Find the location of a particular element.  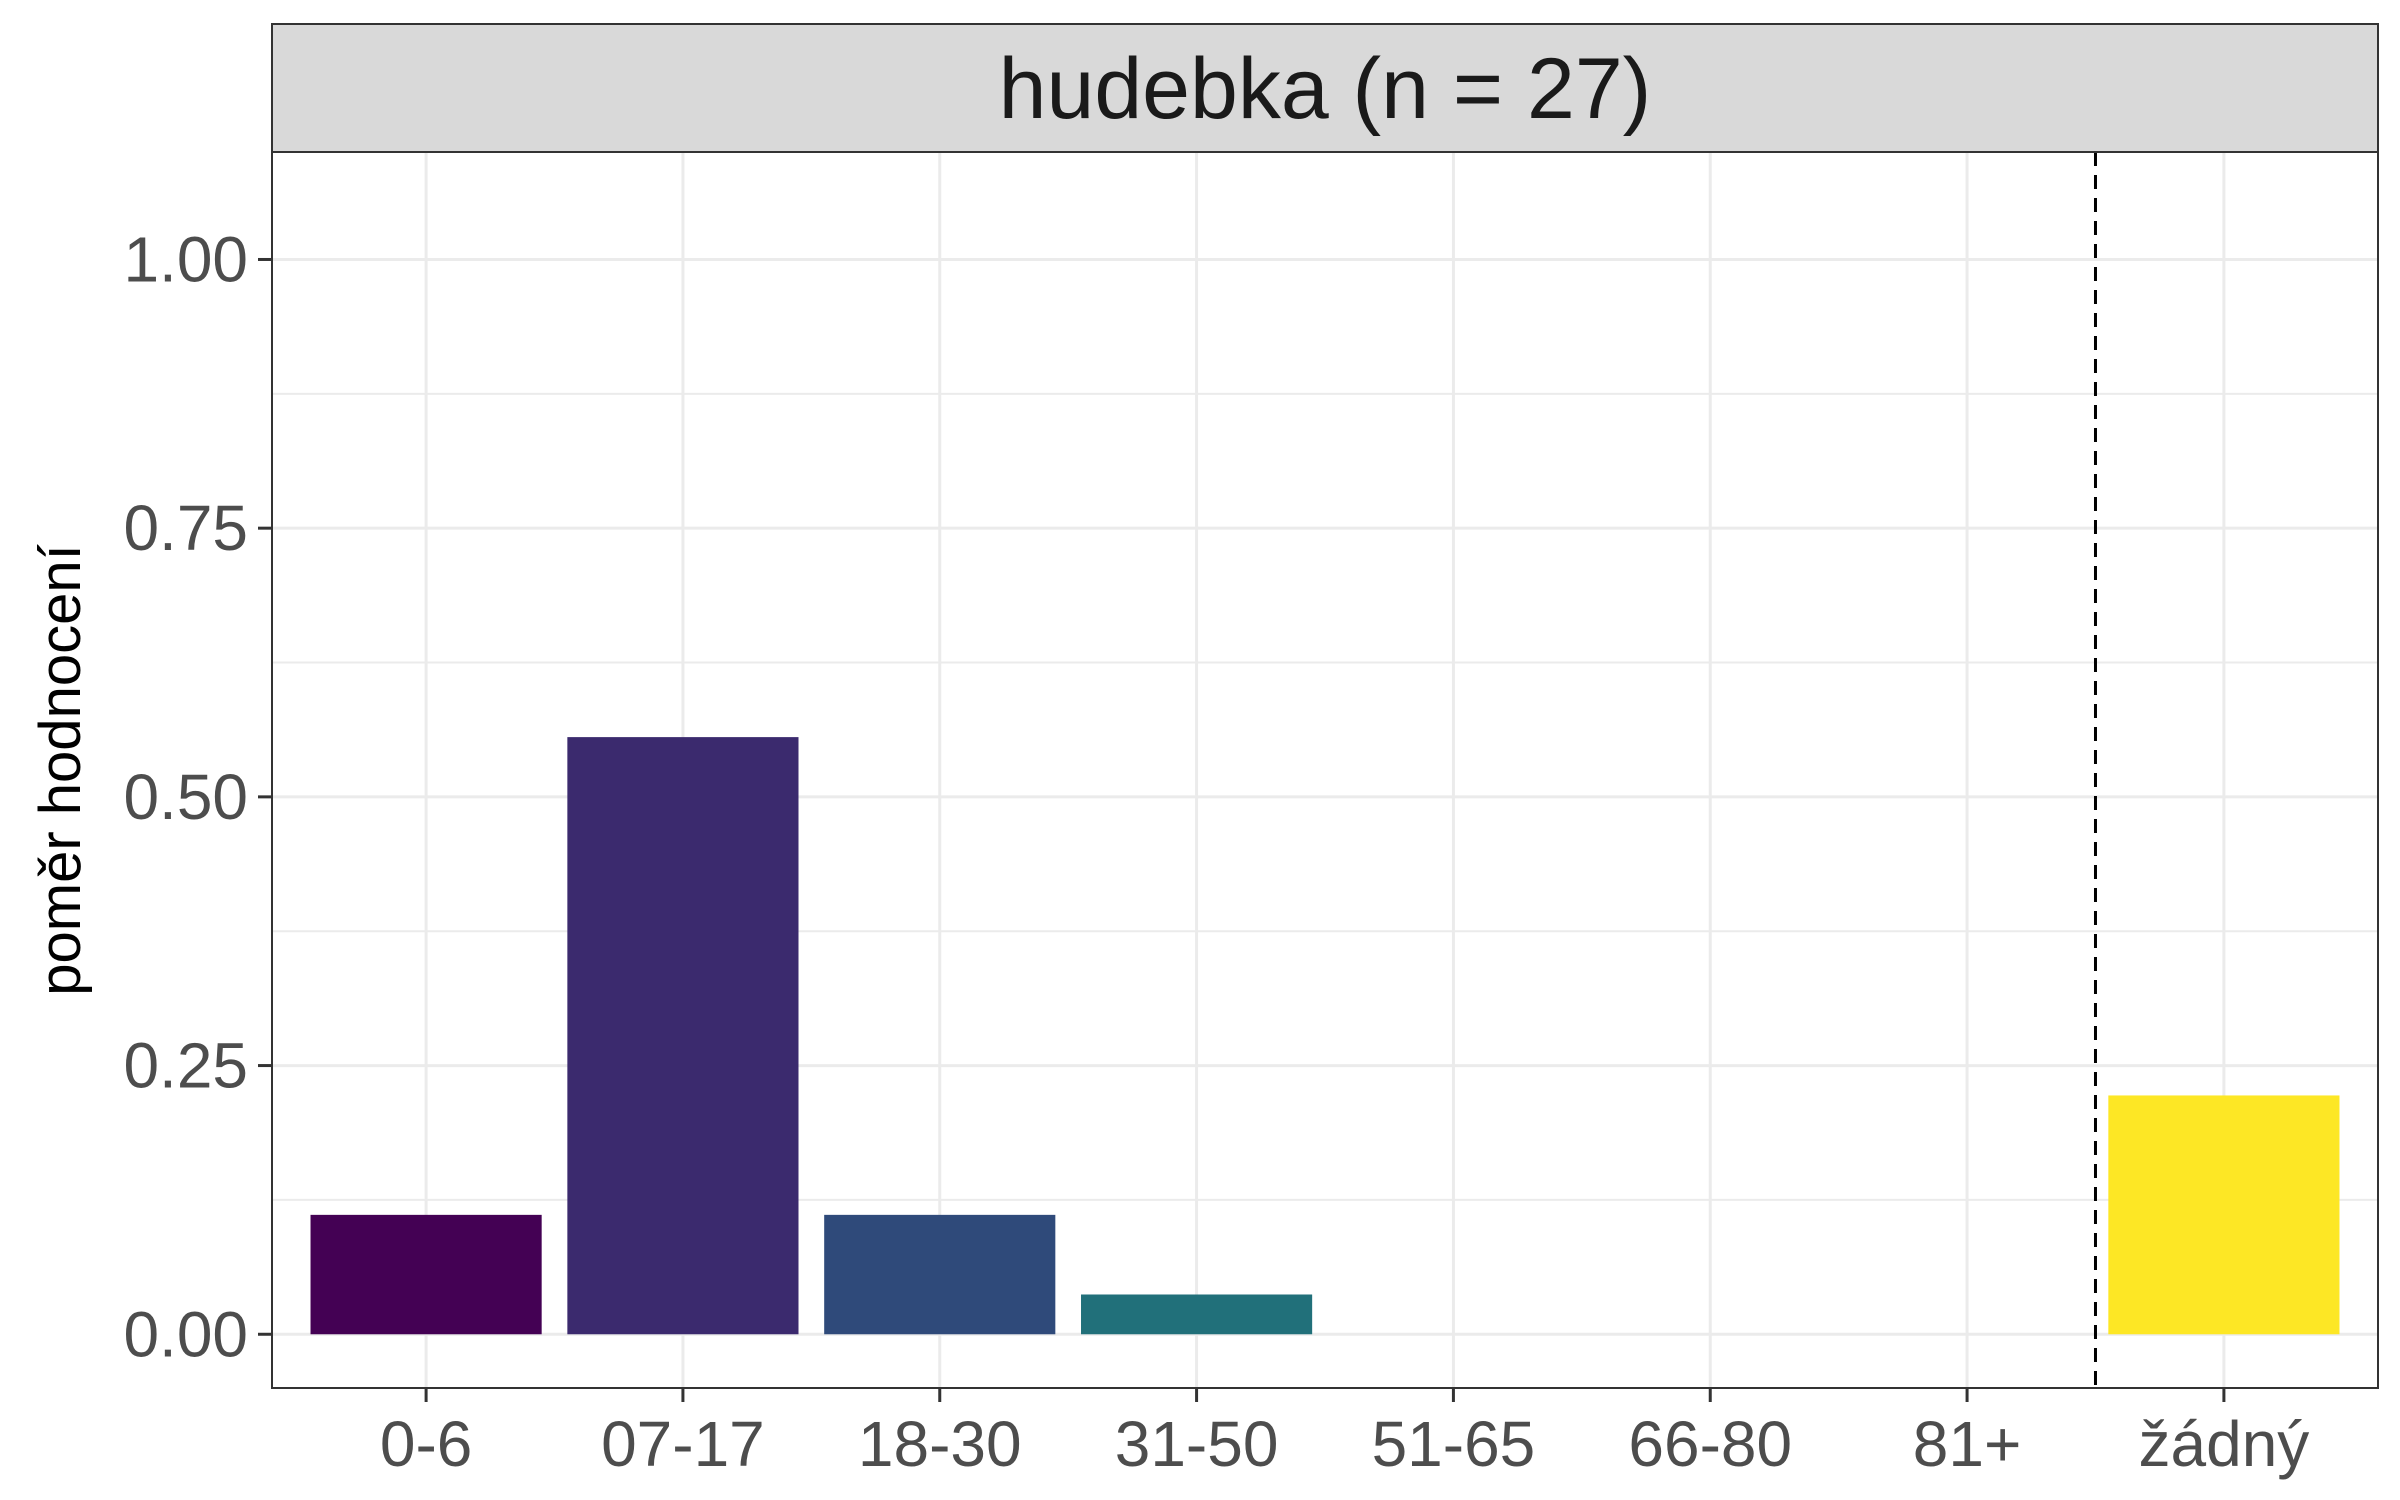

y-tick-label: 0.50 is located at coordinates (185, 797).